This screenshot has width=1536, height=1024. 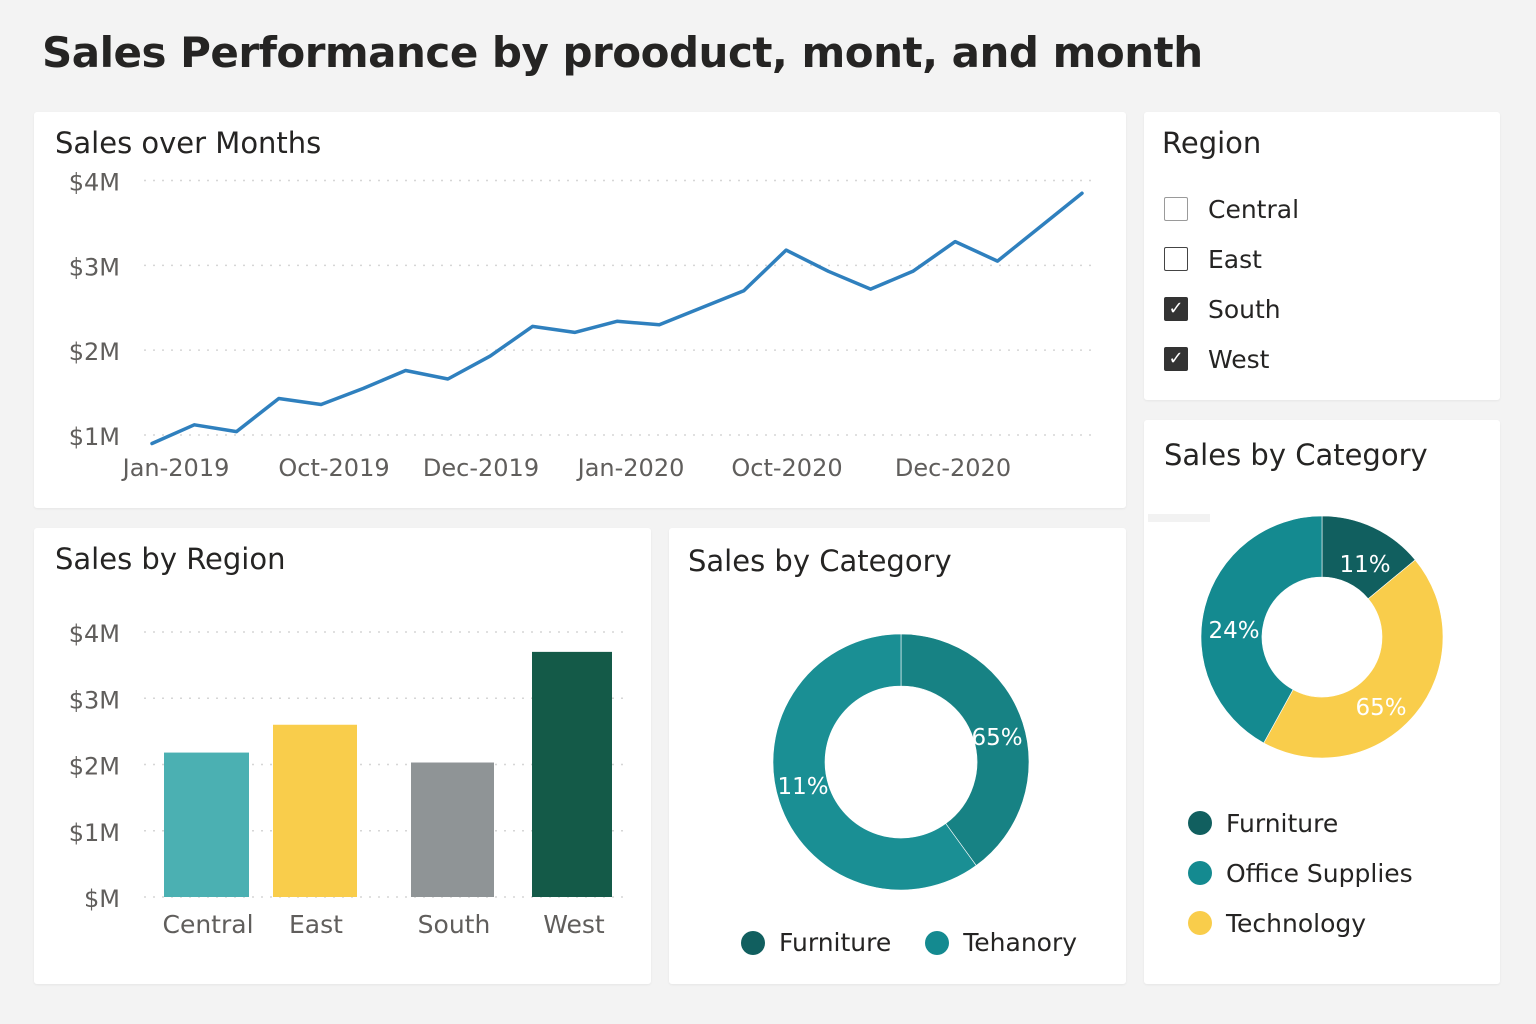 What do you see at coordinates (207, 924) in the screenshot?
I see `x-tick-label: Central` at bounding box center [207, 924].